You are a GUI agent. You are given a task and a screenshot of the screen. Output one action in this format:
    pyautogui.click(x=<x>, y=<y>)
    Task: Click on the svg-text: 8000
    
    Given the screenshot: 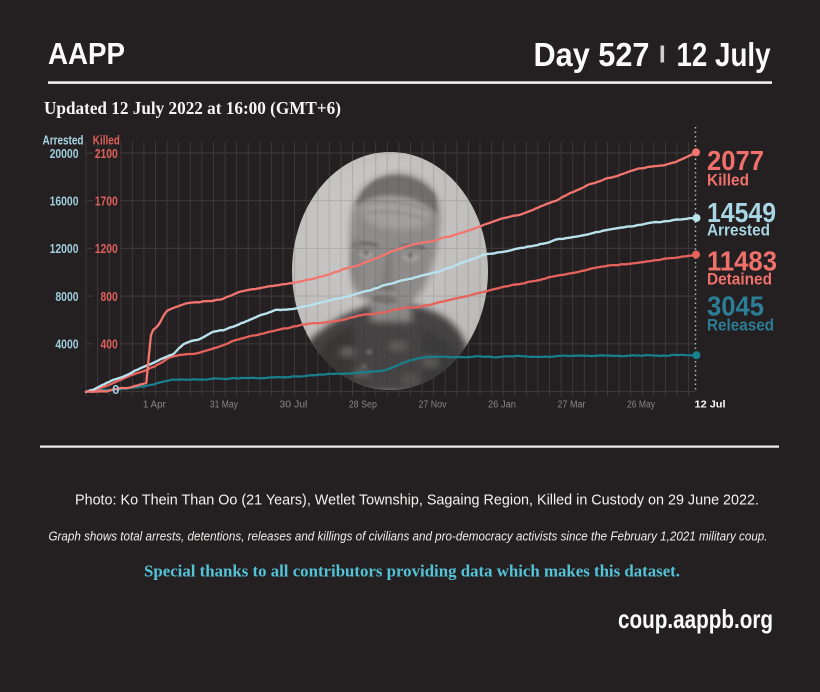 What is the action you would take?
    pyautogui.click(x=66, y=296)
    